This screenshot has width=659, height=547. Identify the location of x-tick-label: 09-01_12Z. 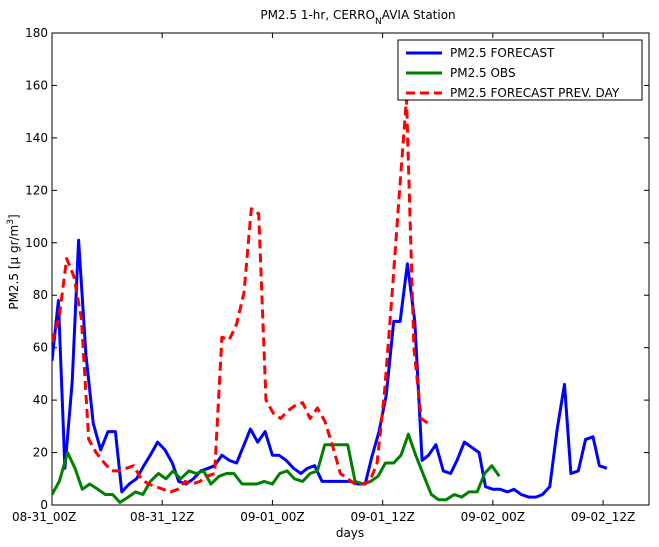
(382, 517).